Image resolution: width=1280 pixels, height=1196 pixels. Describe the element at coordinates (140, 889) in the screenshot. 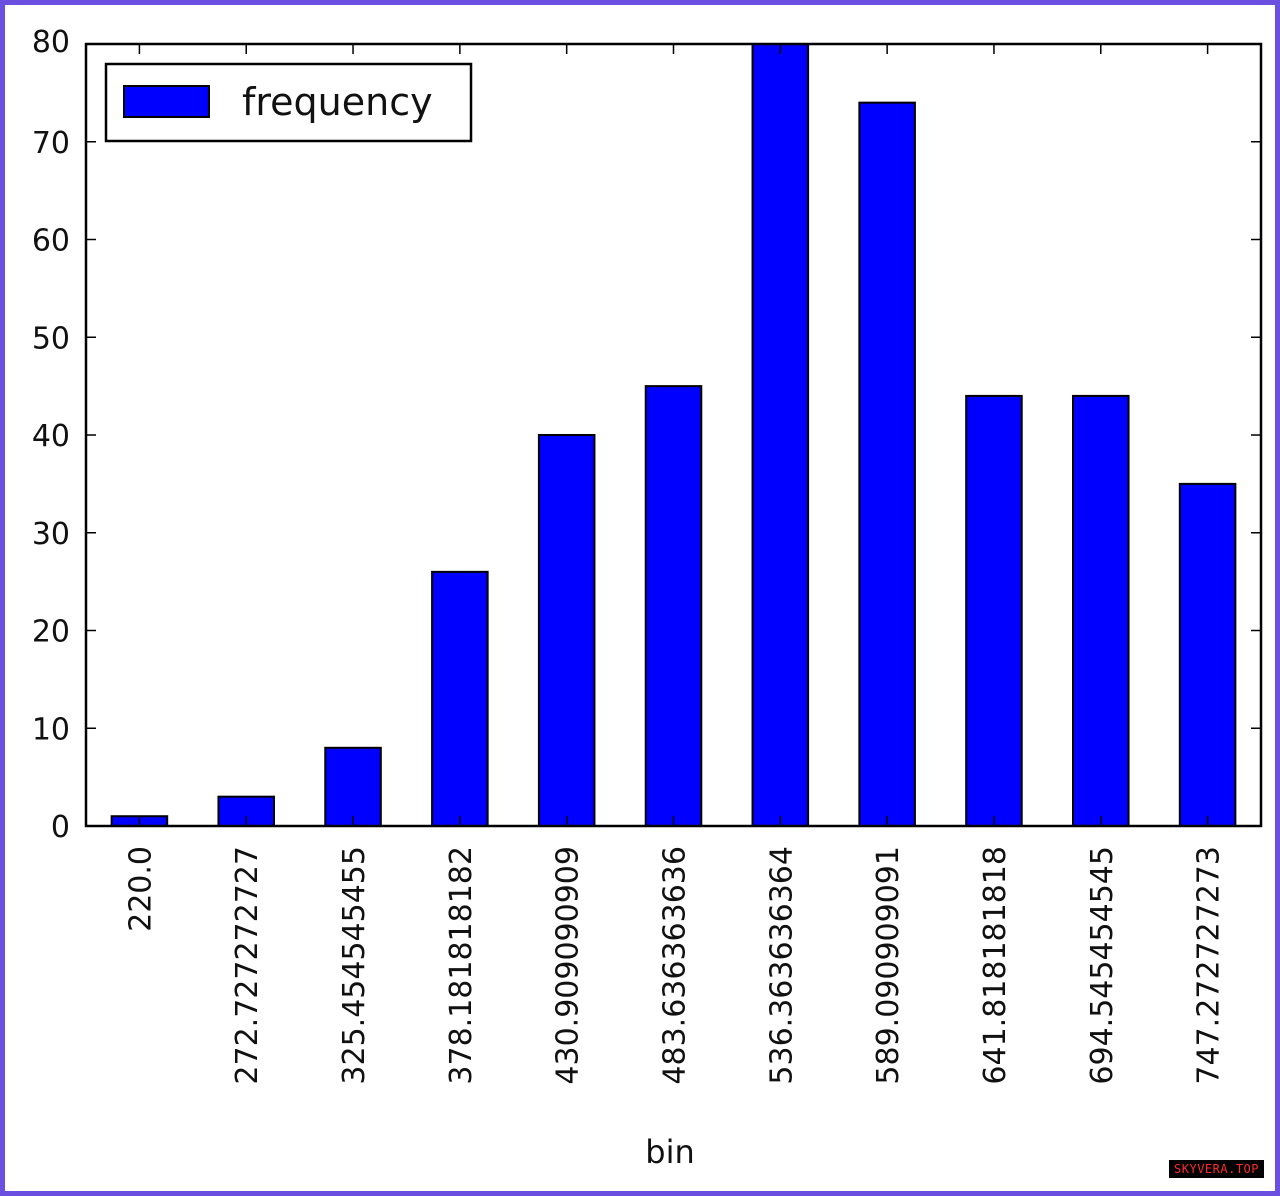

I see `x-tick-label: 220.0` at that location.